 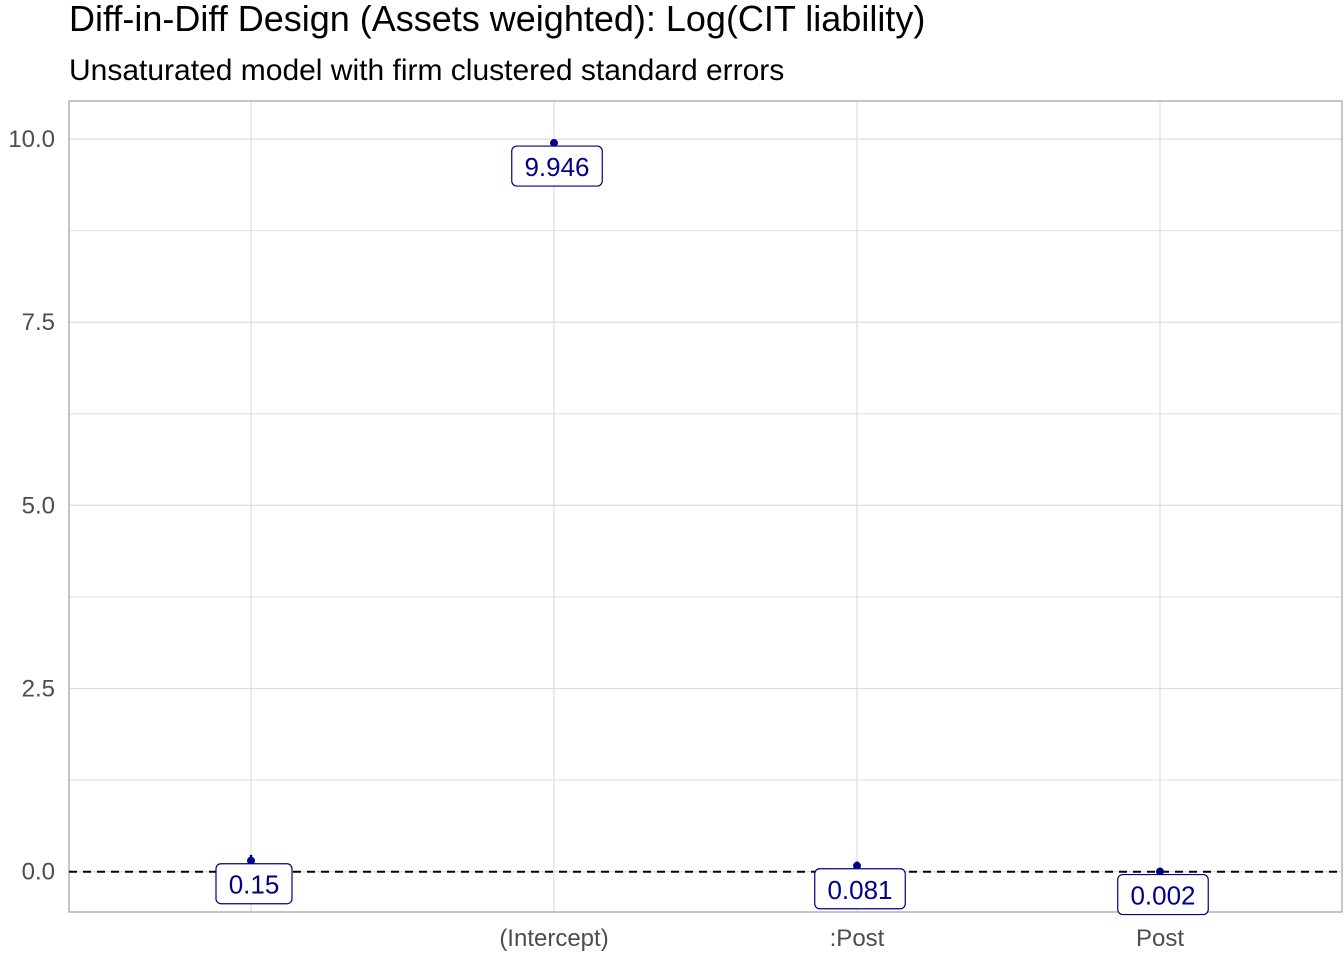 What do you see at coordinates (38, 689) in the screenshot?
I see `y-tick-label: 2.5` at bounding box center [38, 689].